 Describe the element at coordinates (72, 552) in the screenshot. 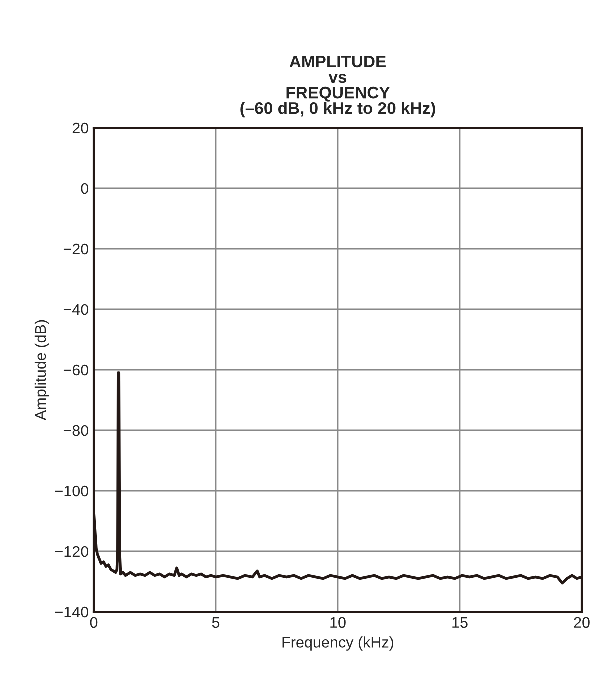

I see `y-tick-label: −120` at that location.